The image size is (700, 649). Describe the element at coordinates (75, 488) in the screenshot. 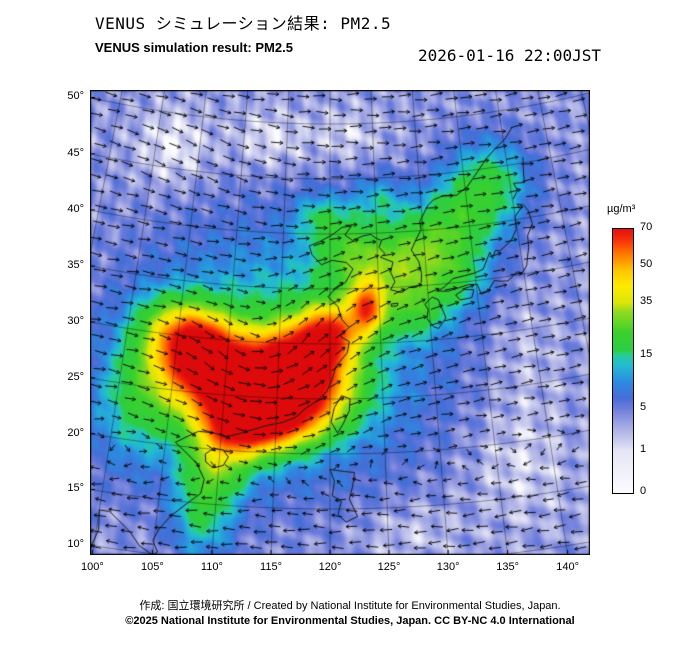

I see `y-axis-tick-label: 15°` at that location.